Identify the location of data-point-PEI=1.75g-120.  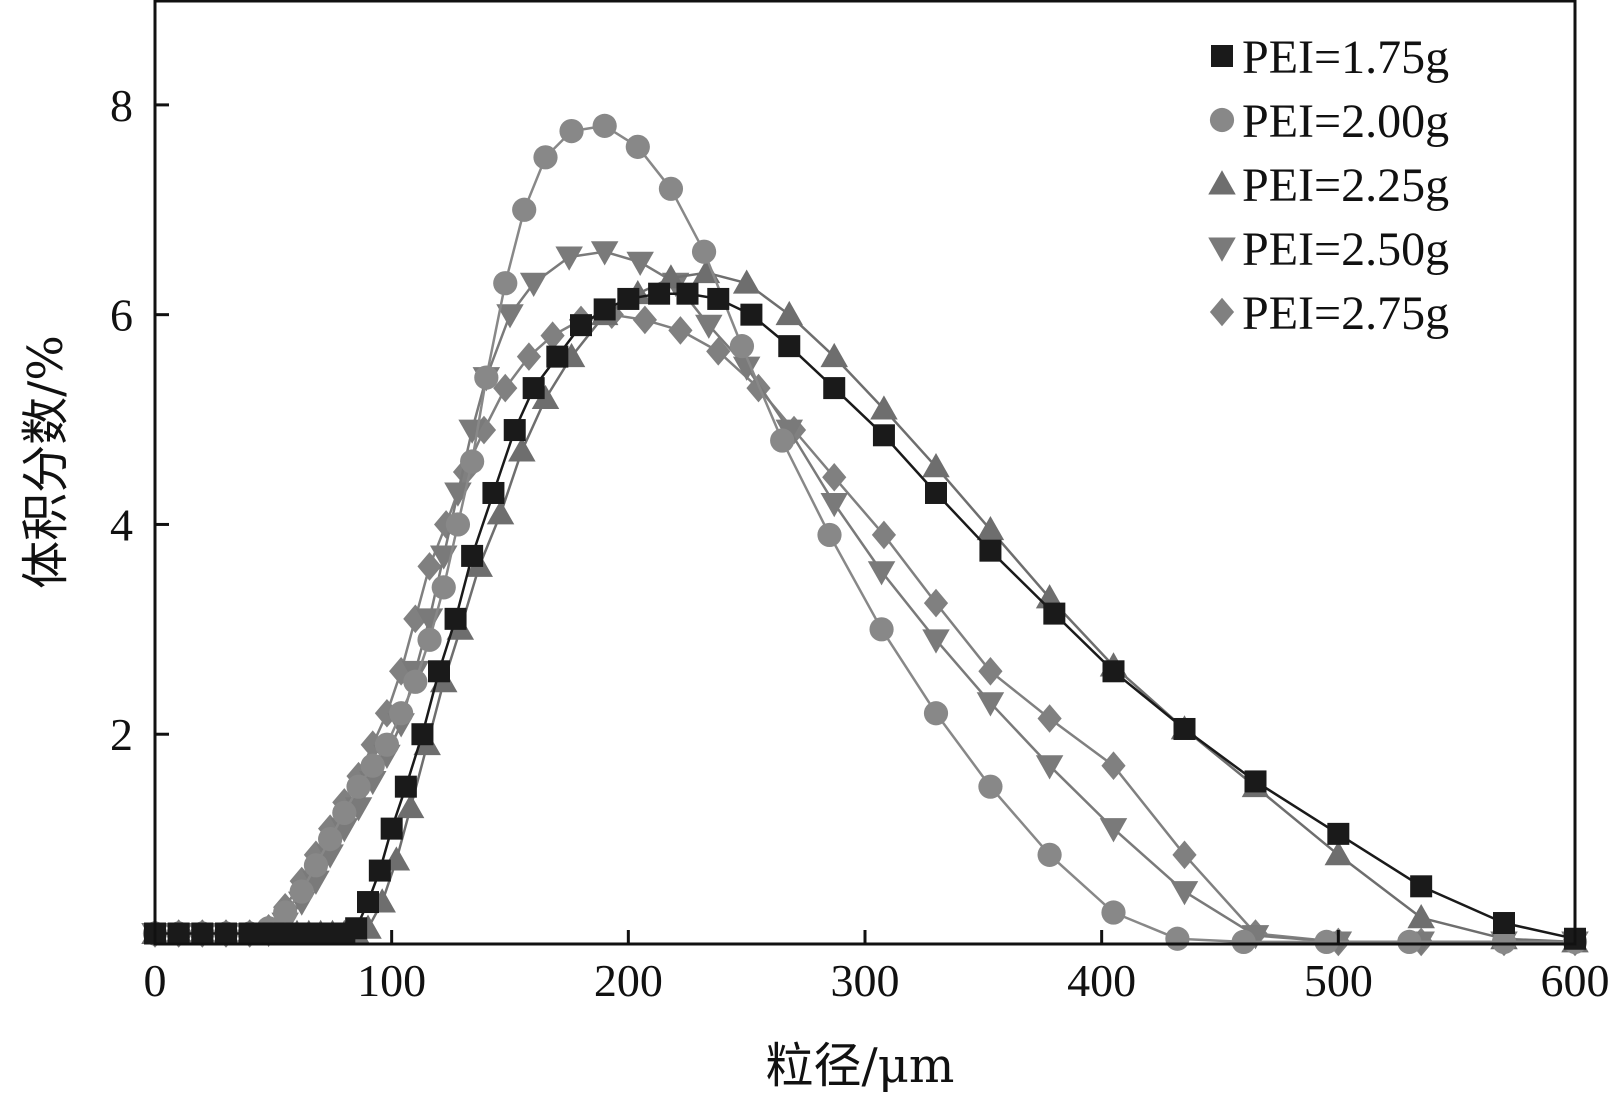
(439, 671).